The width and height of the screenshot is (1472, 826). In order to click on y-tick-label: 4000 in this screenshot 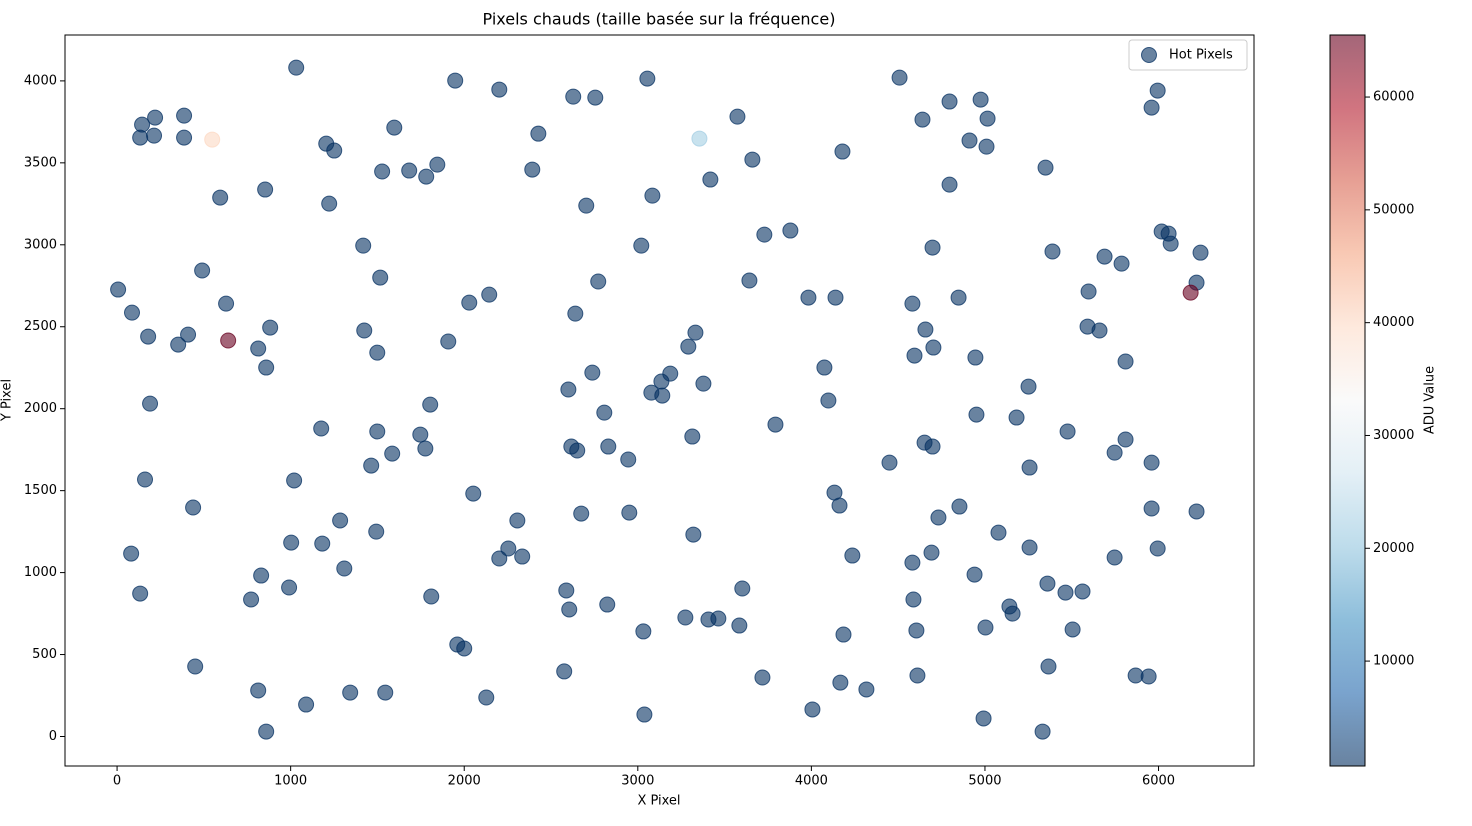, I will do `click(40, 80)`.